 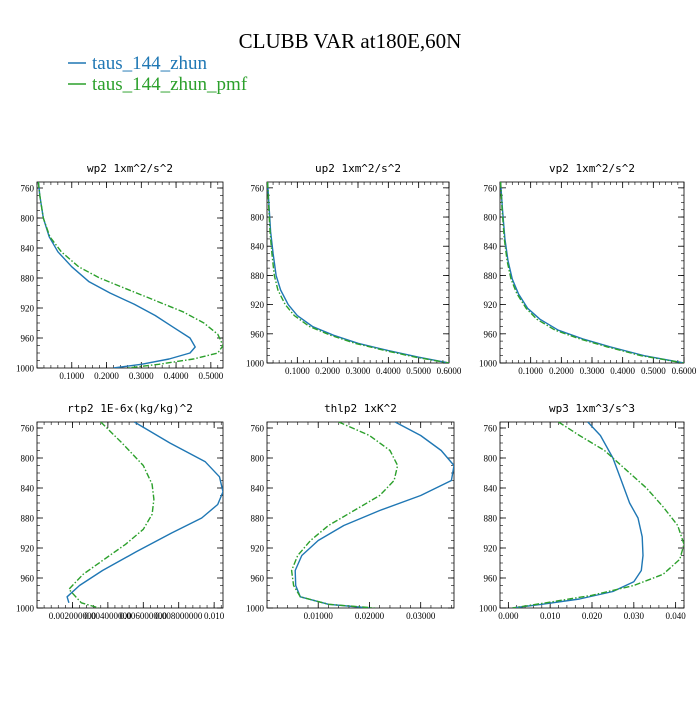 What do you see at coordinates (508, 616) in the screenshot?
I see `x-tick-label: 0.000` at bounding box center [508, 616].